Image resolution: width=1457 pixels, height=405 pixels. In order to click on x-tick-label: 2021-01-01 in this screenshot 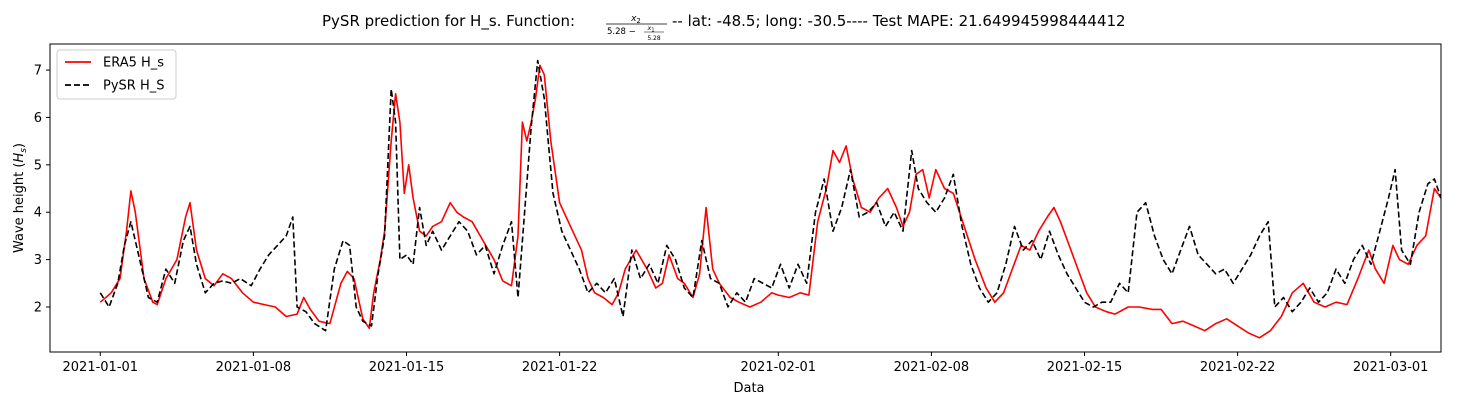, I will do `click(101, 367)`.